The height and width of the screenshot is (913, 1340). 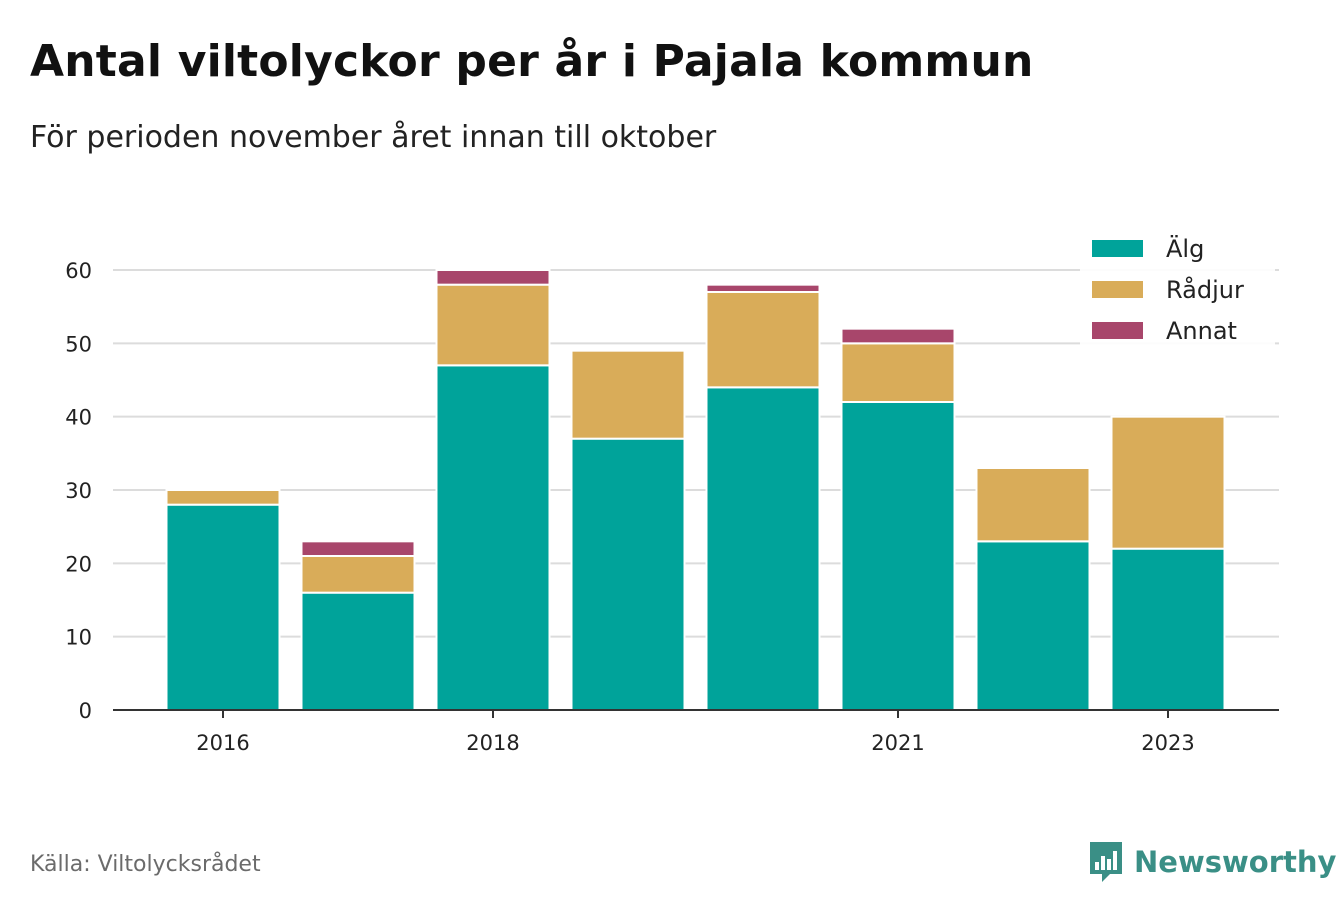 I want to click on y-tick-label: 30, so click(x=78, y=491).